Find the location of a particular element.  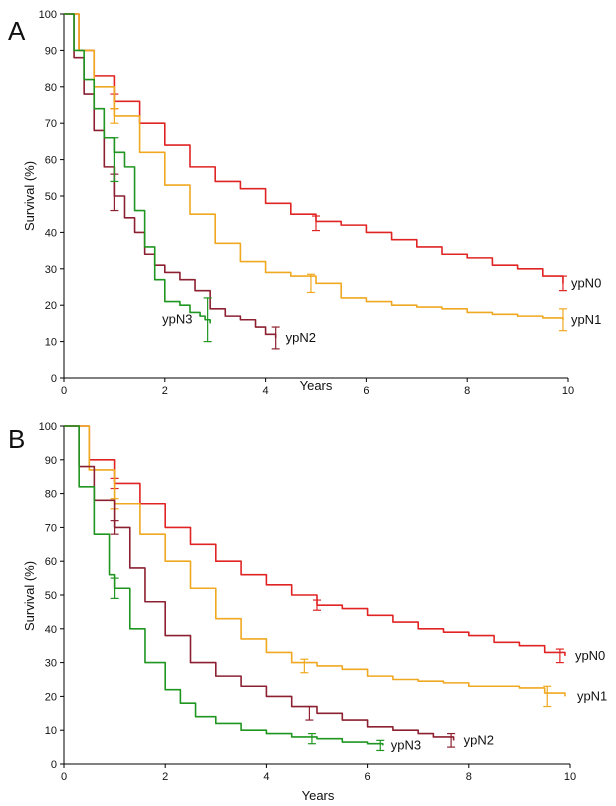

panel-a-series-ypn2-label: ypN2 is located at coordinates (301, 337).